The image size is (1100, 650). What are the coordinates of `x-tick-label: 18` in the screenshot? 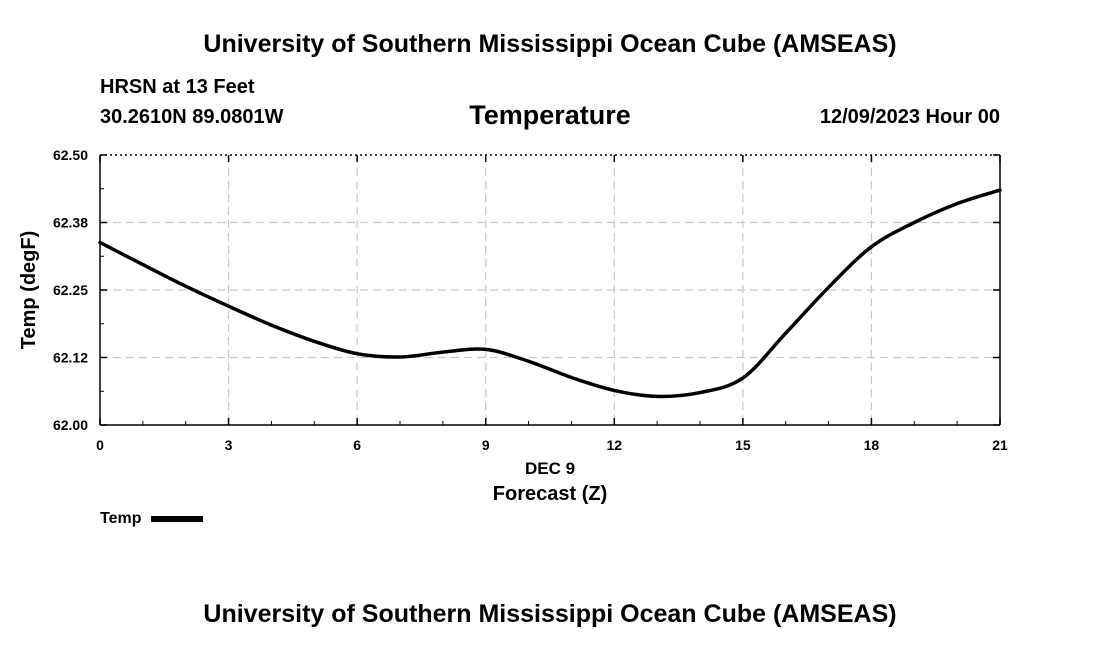 It's located at (872, 445).